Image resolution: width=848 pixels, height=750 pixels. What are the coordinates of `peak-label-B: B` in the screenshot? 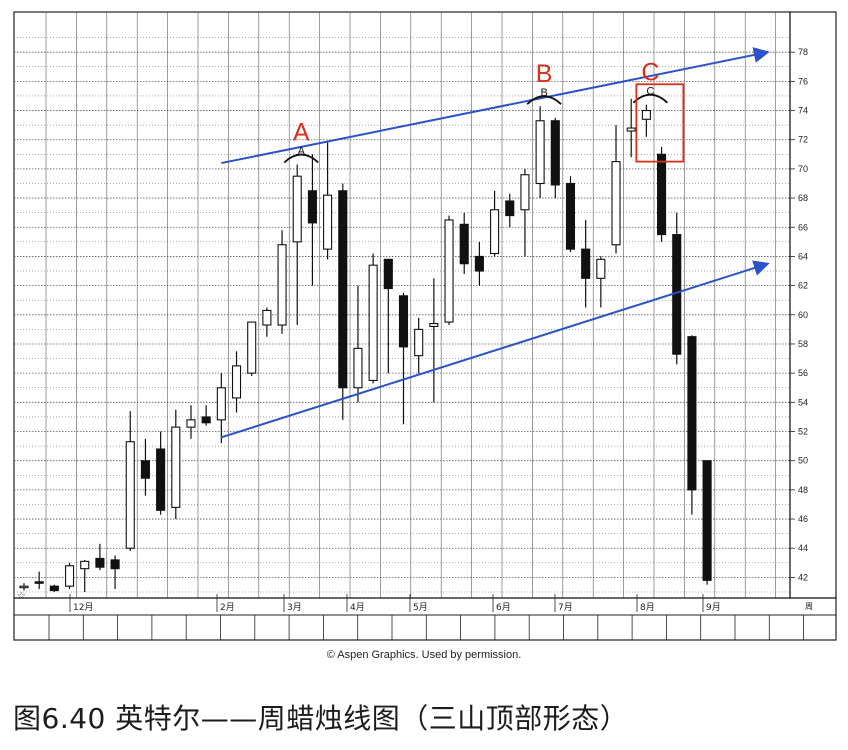 It's located at (544, 74).